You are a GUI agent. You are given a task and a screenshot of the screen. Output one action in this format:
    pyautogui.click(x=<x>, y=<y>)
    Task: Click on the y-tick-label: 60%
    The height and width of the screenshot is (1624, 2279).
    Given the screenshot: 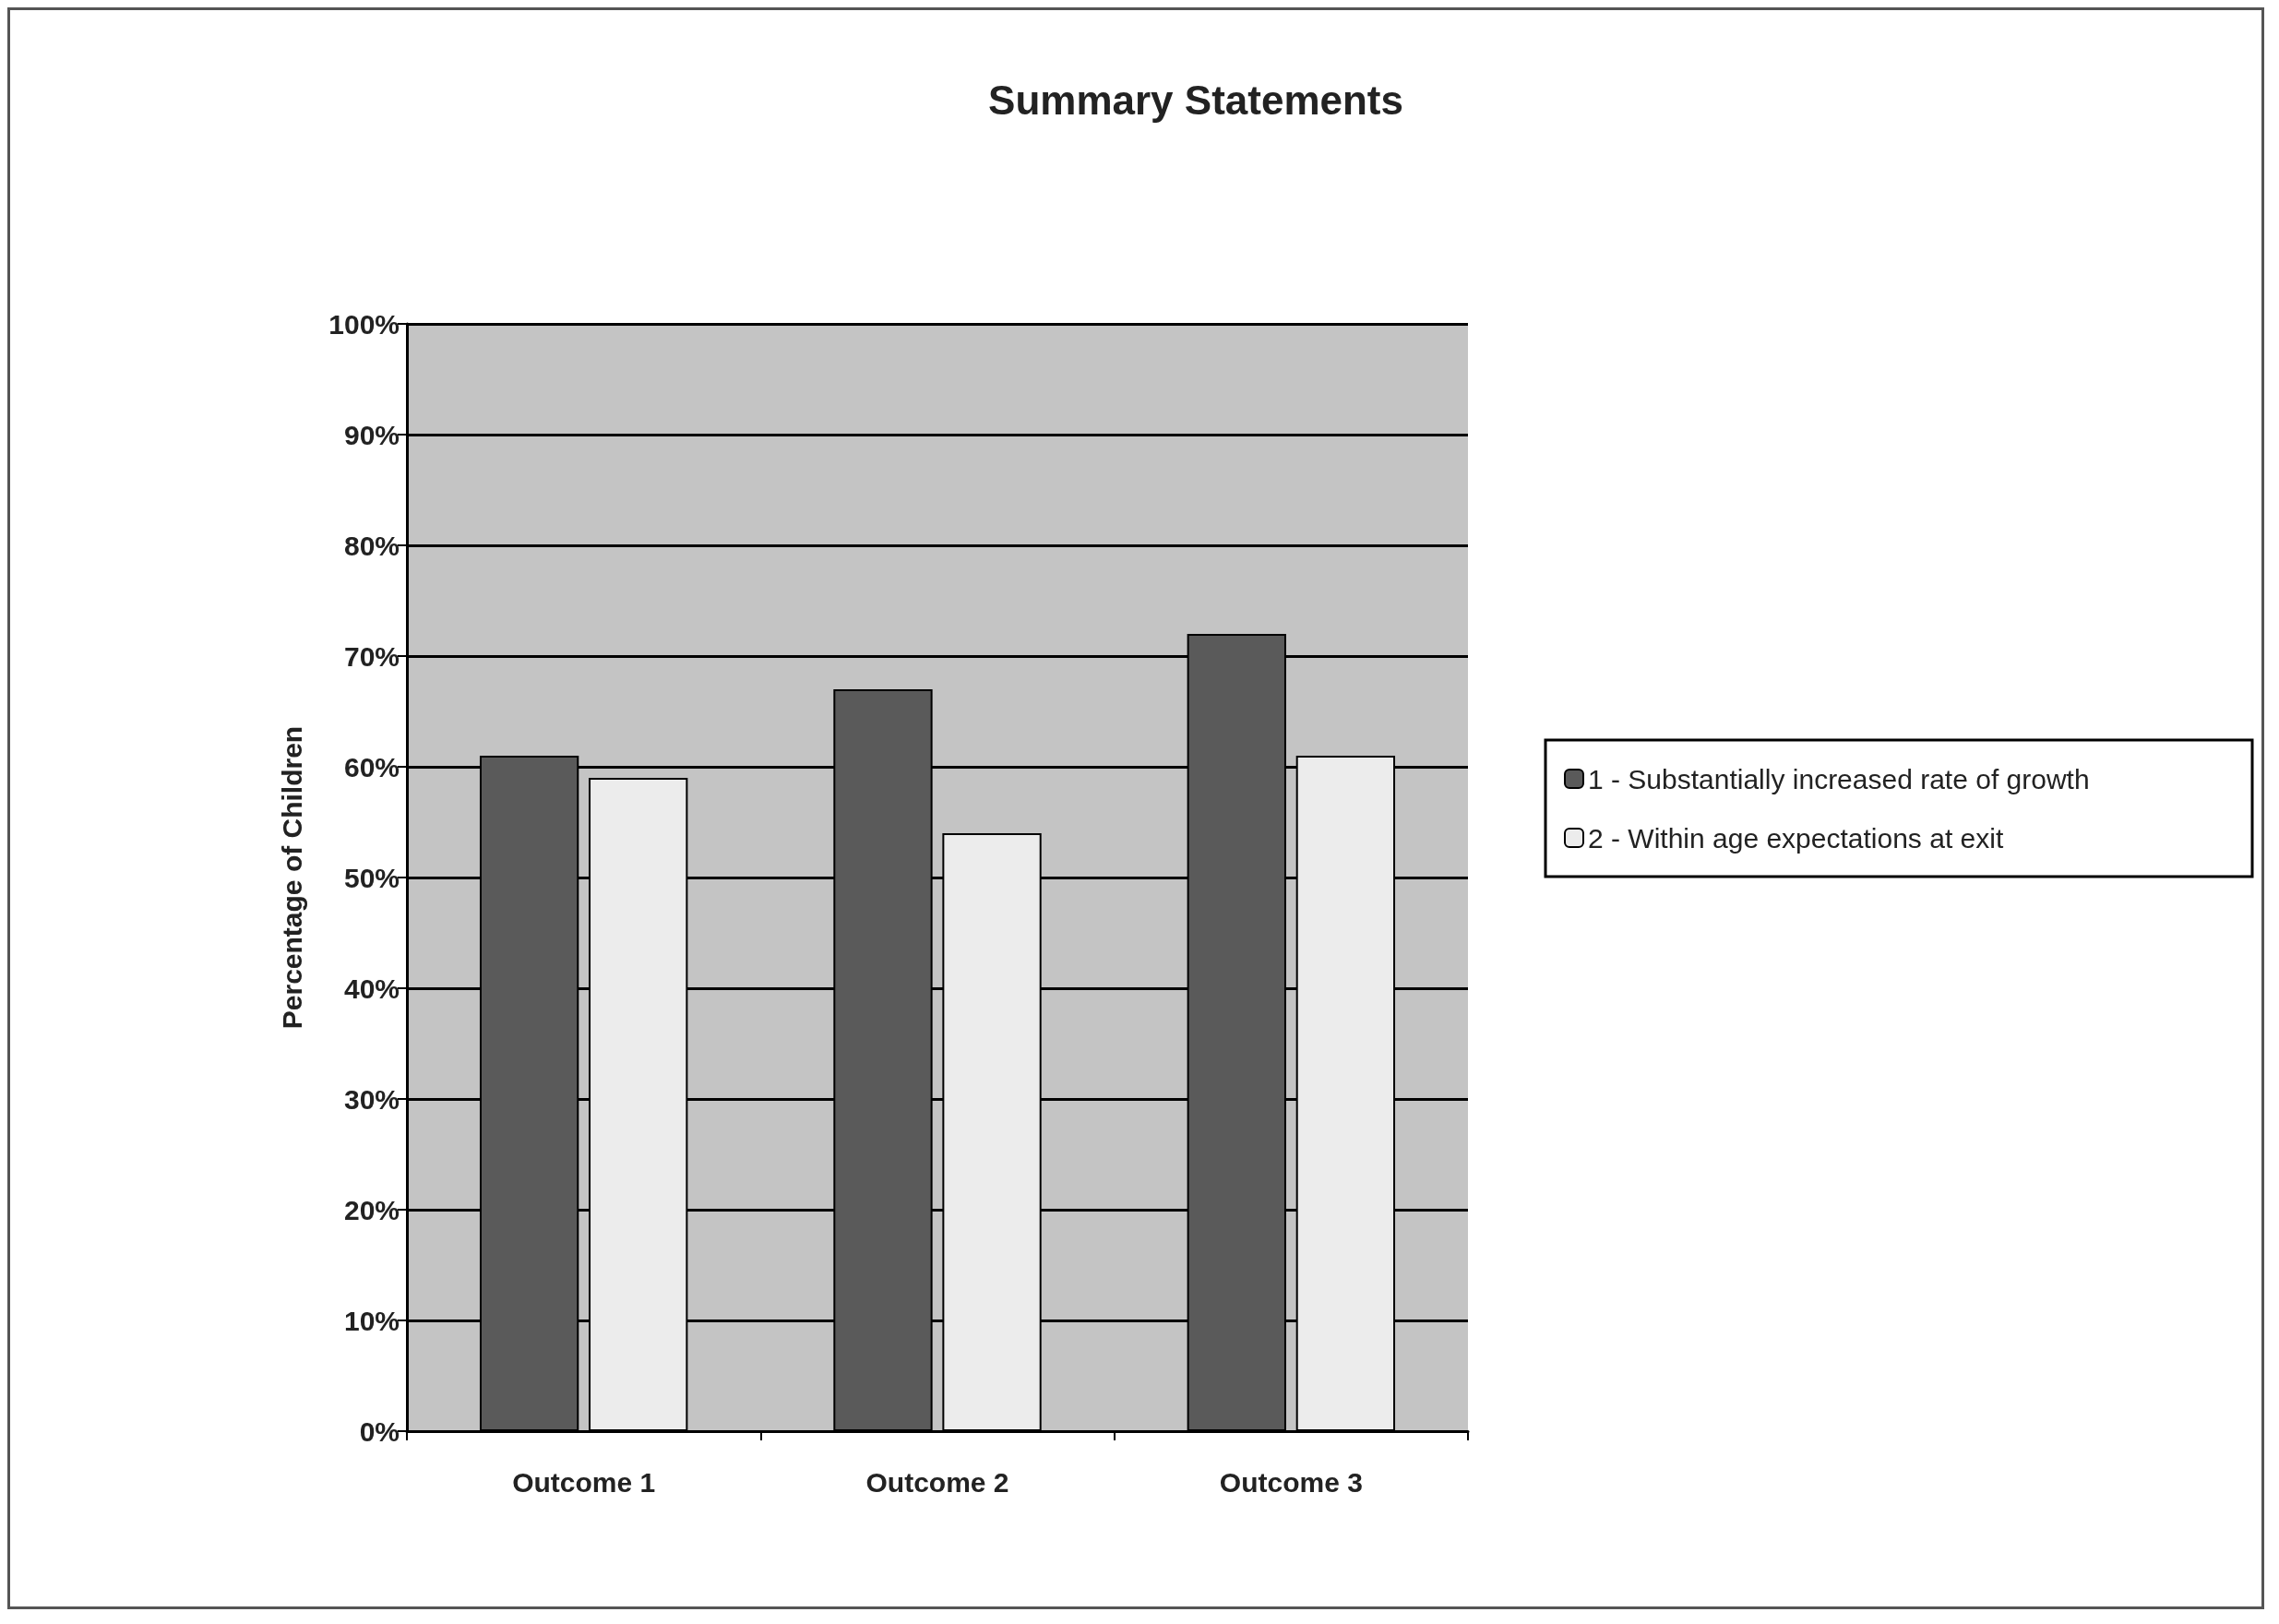 What is the action you would take?
    pyautogui.click(x=371, y=766)
    